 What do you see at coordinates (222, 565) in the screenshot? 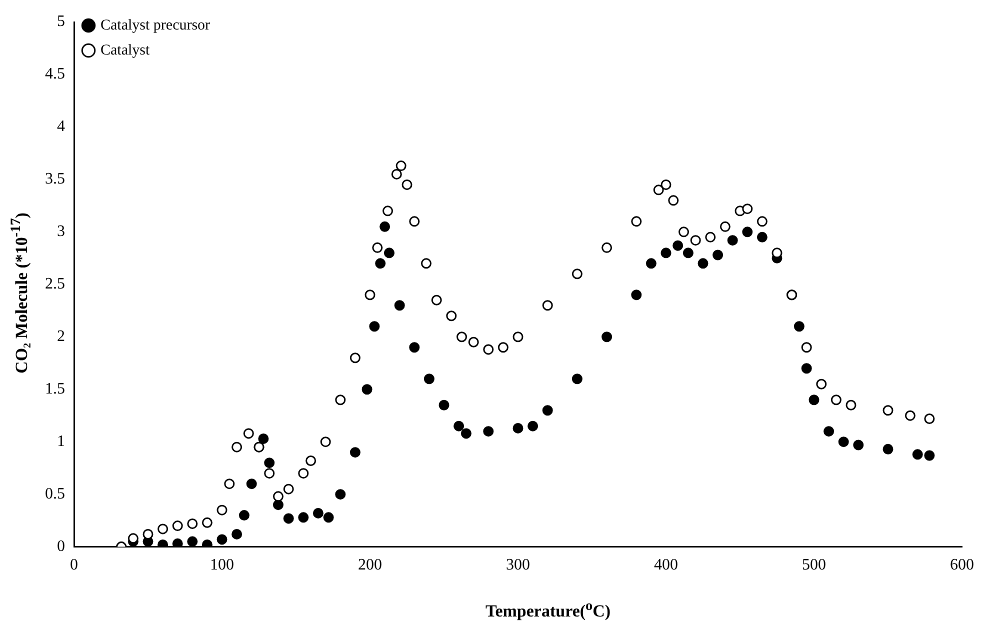
I see `x-tick-label: 100` at bounding box center [222, 565].